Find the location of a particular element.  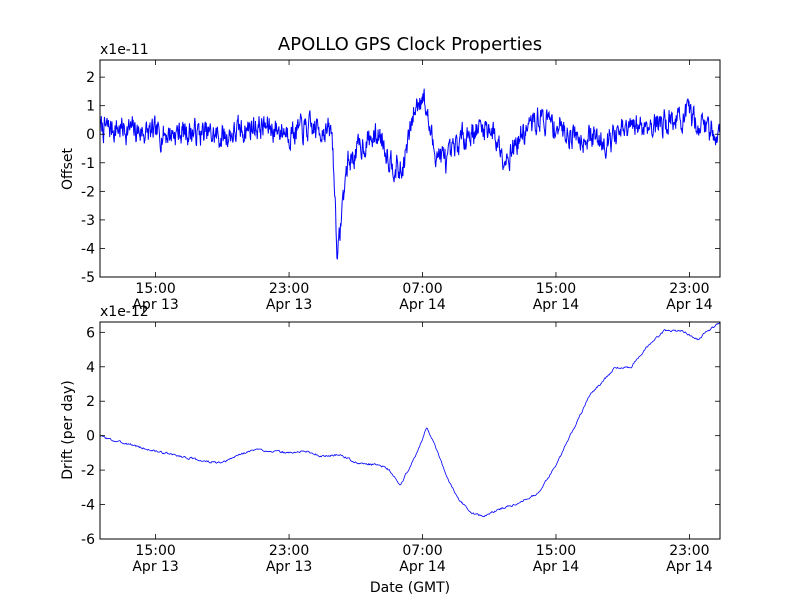

offset-y-tick-label: 1 is located at coordinates (90, 107).